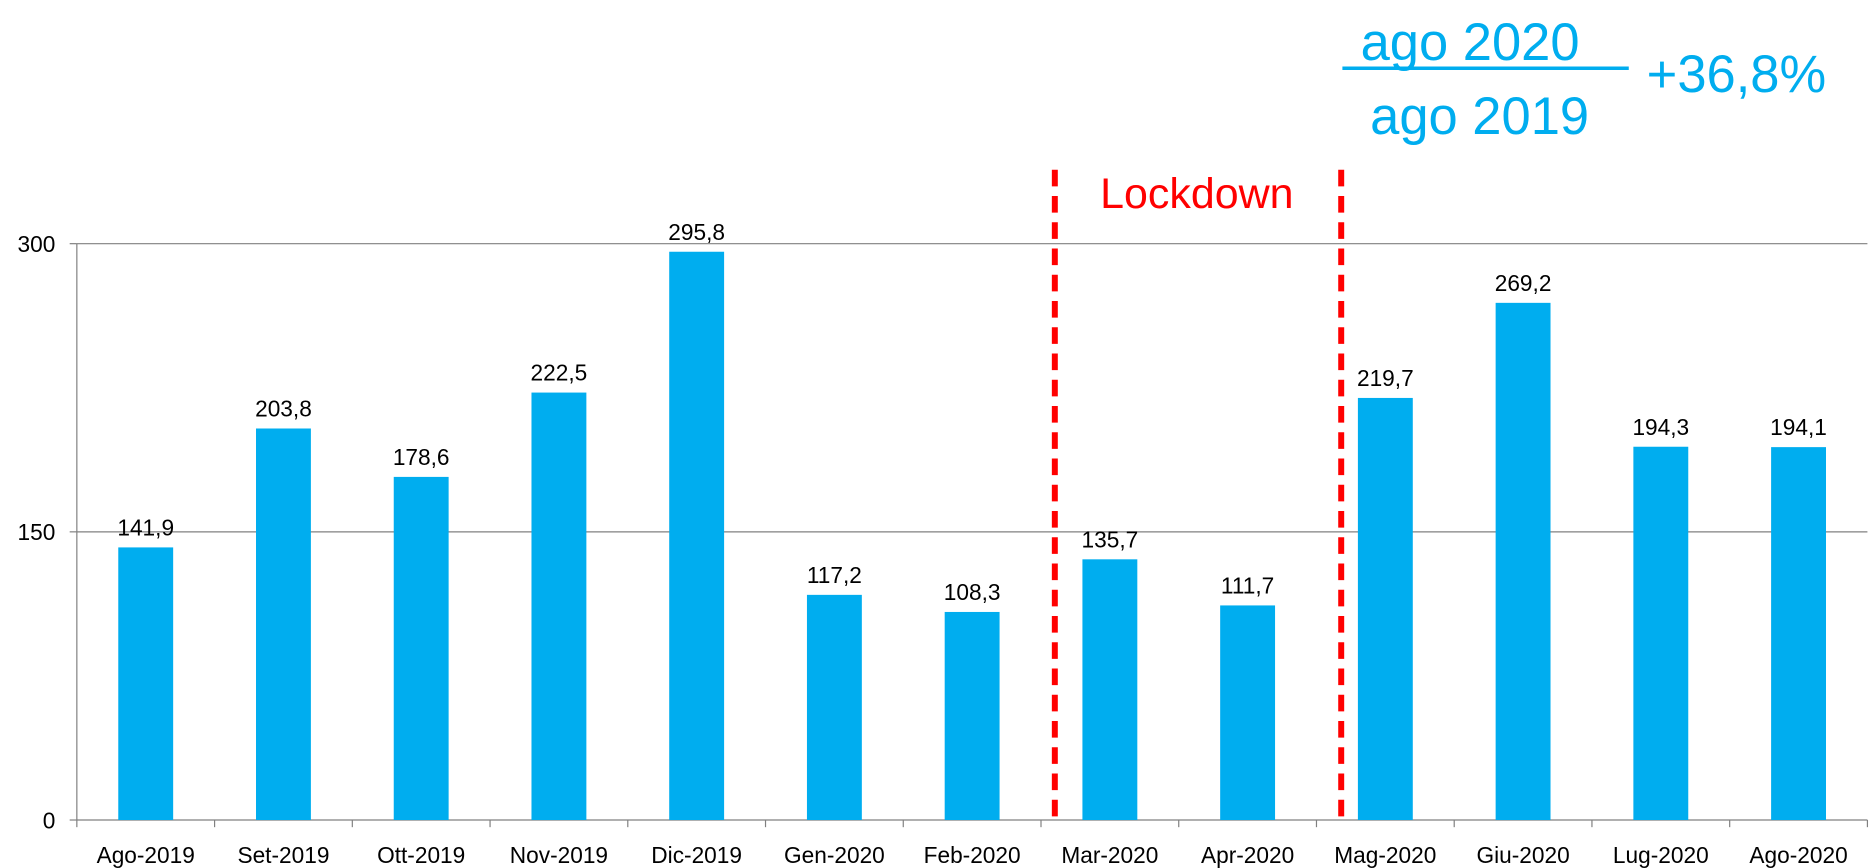  Describe the element at coordinates (421, 457) in the screenshot. I see `value-label: 178,6` at that location.